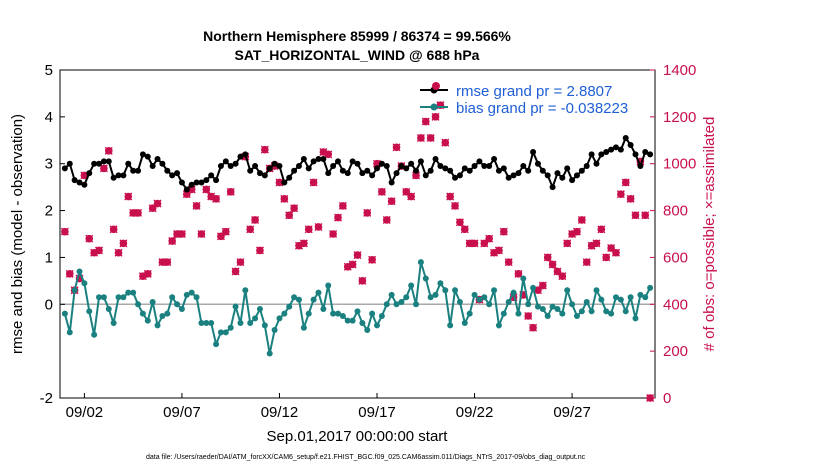 This screenshot has height=470, width=830. I want to click on x-tick-label: 09/22, so click(475, 412).